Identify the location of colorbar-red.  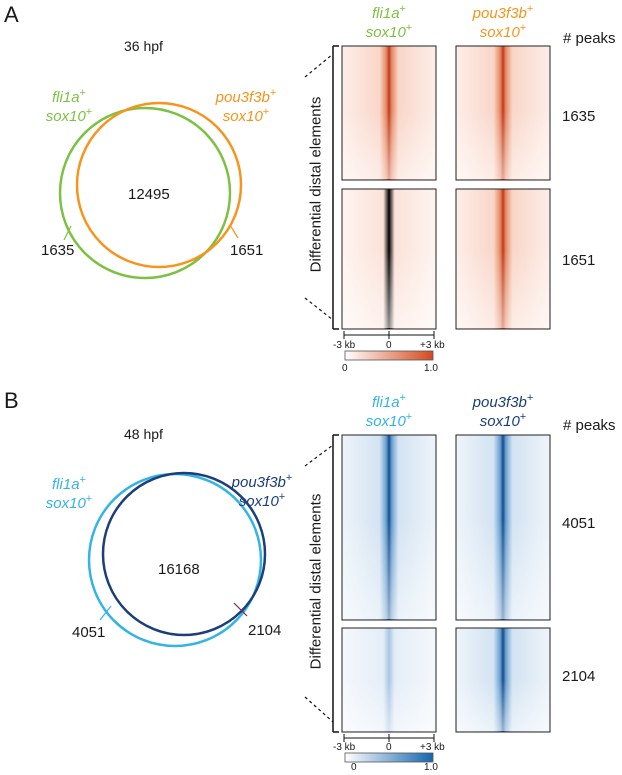
(389, 355).